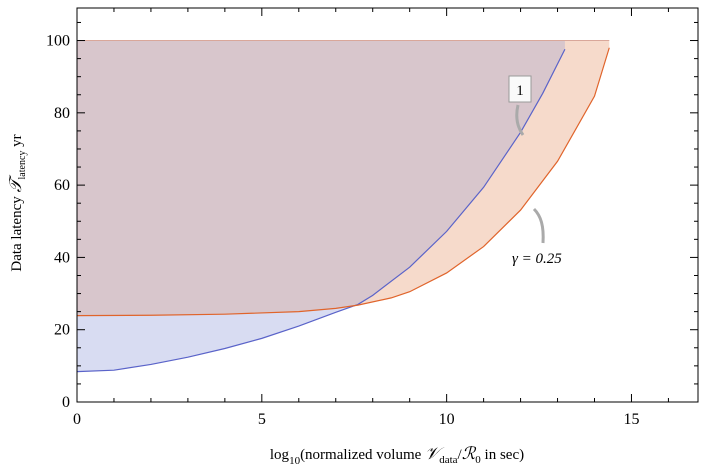  Describe the element at coordinates (538, 225) in the screenshot. I see `series-2-pointer` at that location.